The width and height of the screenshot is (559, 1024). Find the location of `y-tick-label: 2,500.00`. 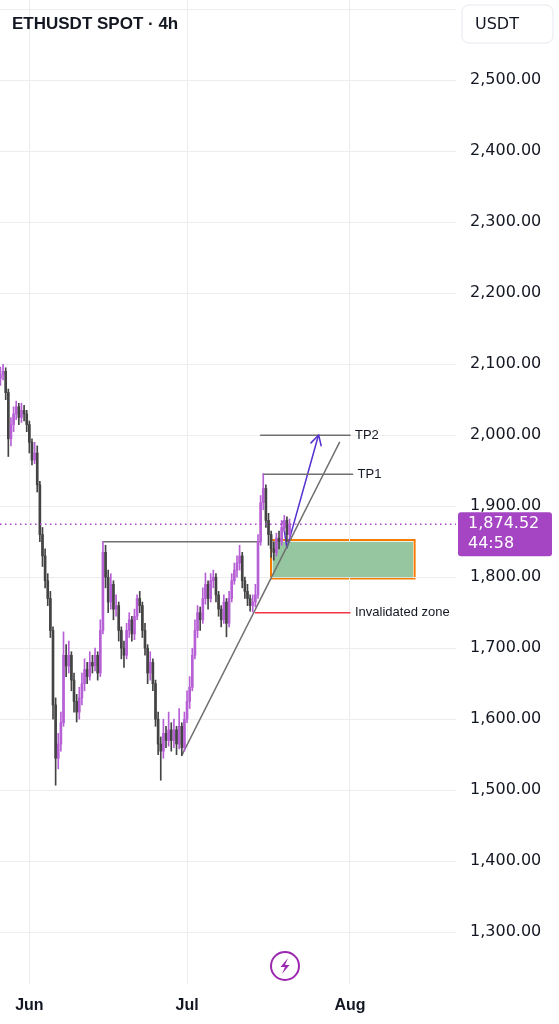

y-tick-label: 2,500.00 is located at coordinates (506, 79).